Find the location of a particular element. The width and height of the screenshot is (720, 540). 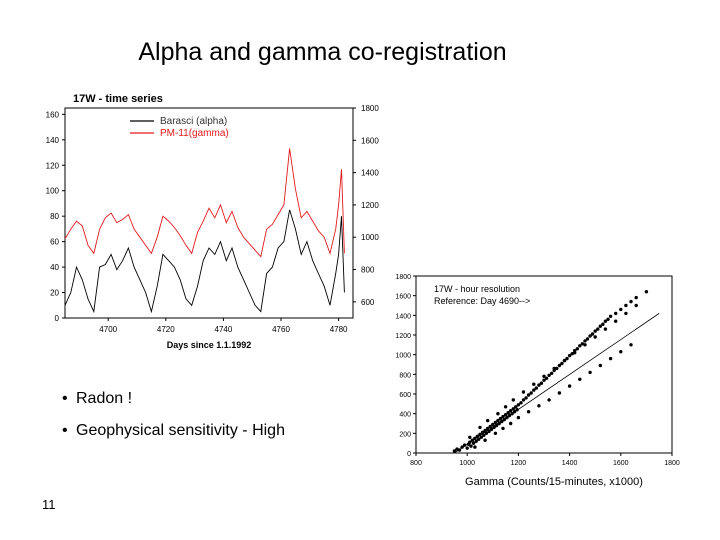

ts-left-tick-label: 80 is located at coordinates (54, 216).